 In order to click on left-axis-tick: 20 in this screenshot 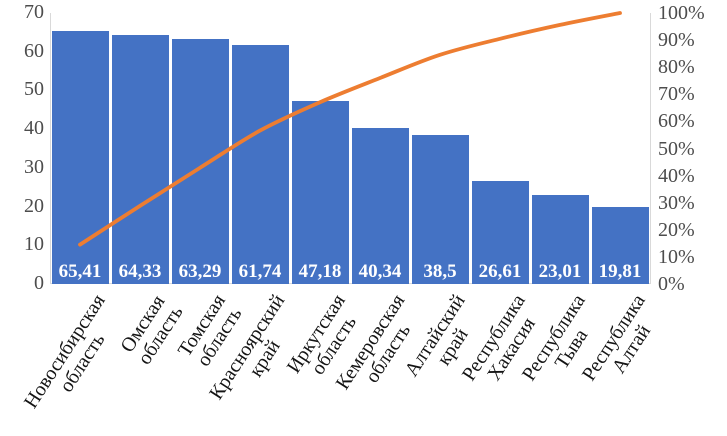, I will do `click(34, 205)`.